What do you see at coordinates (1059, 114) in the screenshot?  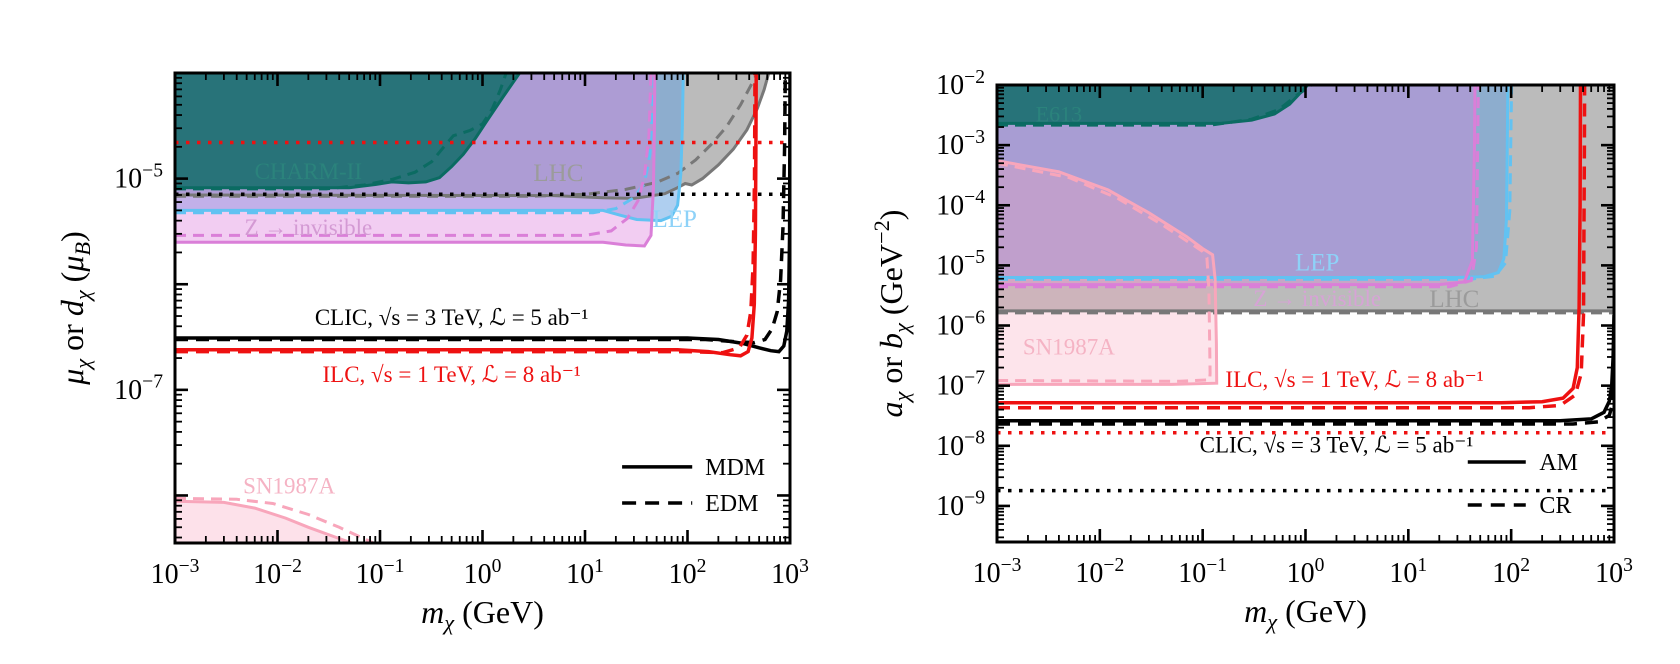 I see `label-e613: E613` at bounding box center [1059, 114].